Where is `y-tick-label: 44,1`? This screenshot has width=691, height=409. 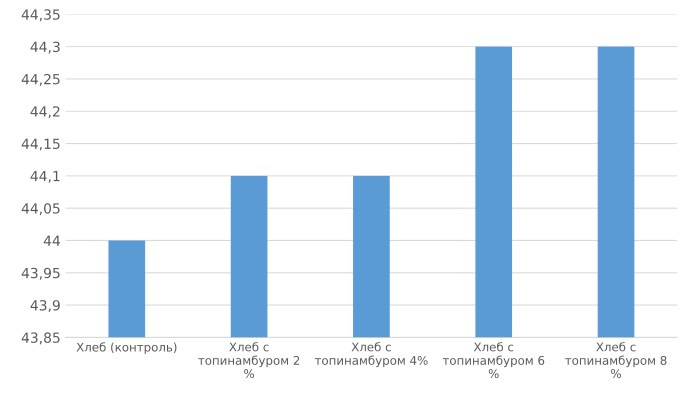
y-tick-label: 44,1 is located at coordinates (45, 177).